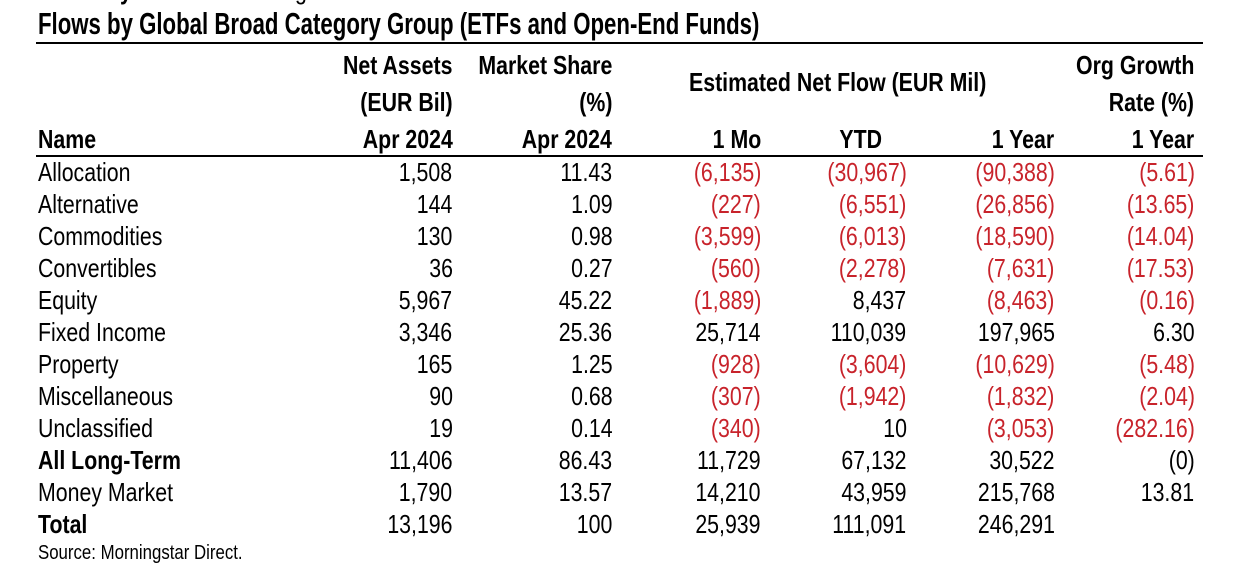 The image size is (1252, 573). What do you see at coordinates (1166, 172) in the screenshot?
I see `org-growth-cell-text: (5.61)` at bounding box center [1166, 172].